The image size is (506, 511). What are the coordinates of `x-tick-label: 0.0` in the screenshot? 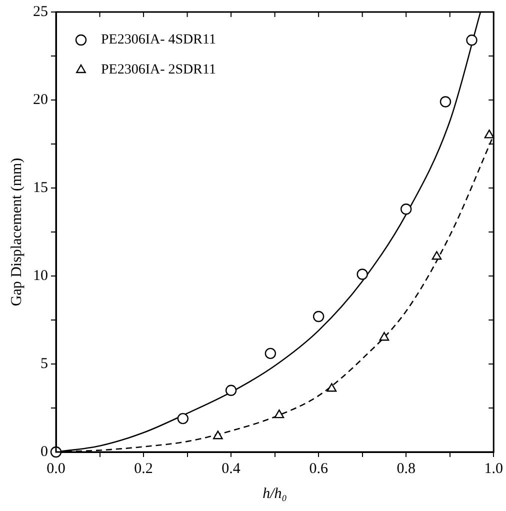 It's located at (56, 468).